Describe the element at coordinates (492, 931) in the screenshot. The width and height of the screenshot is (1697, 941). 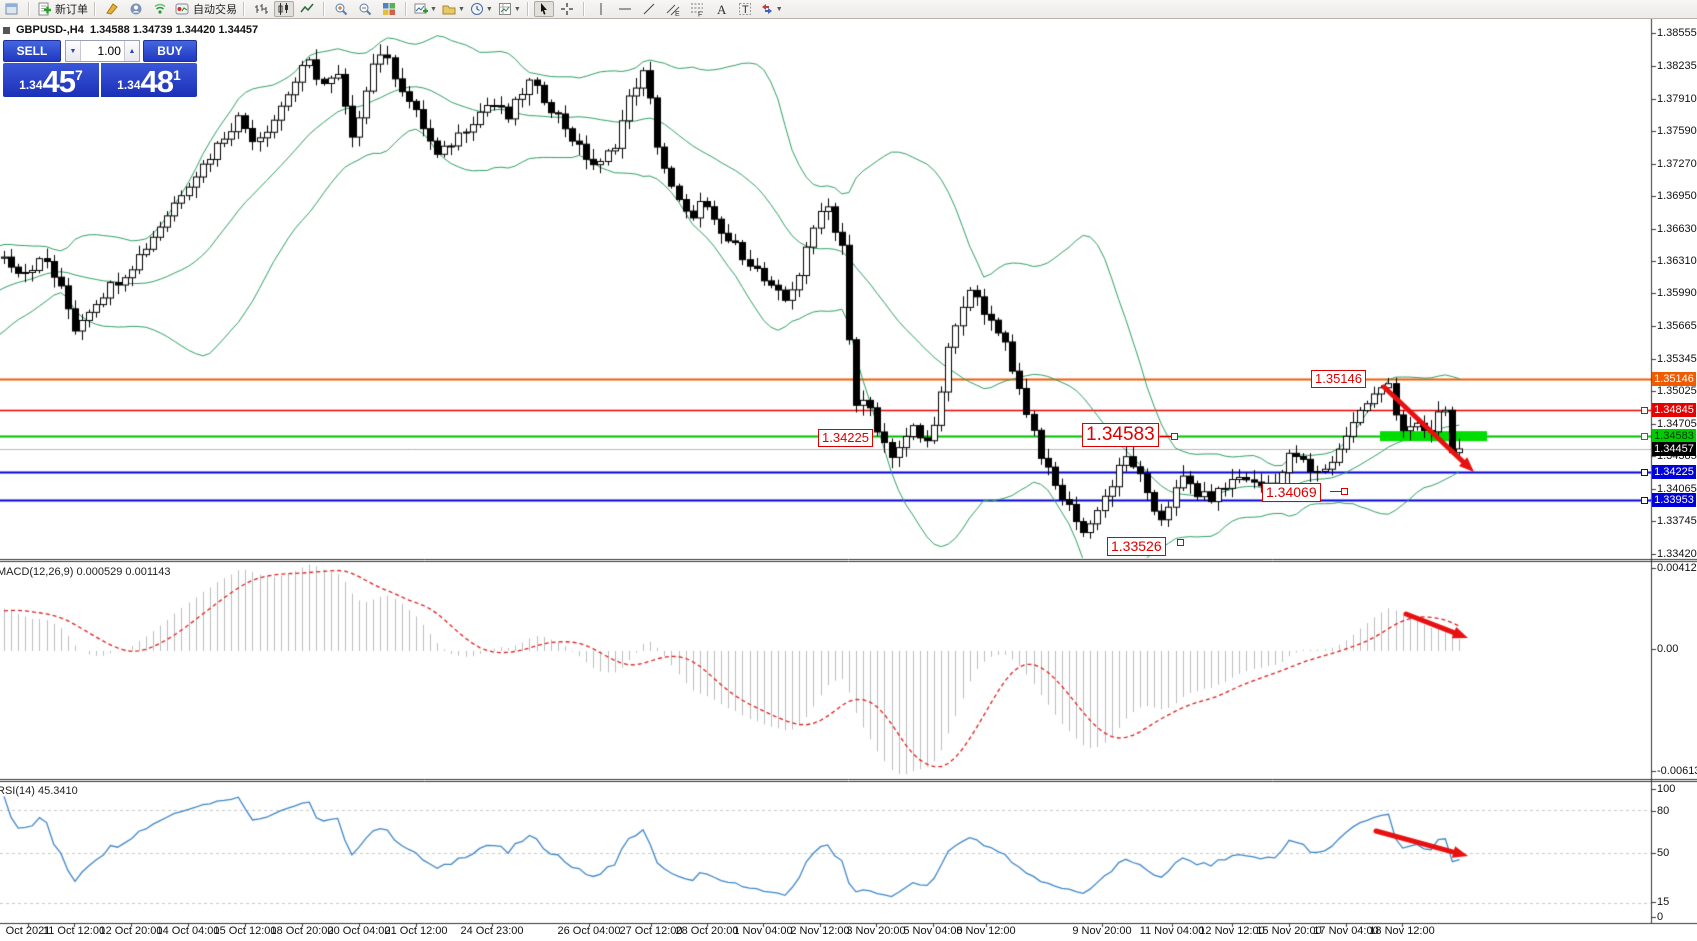
I see `date-tick-label: 24 Oct 23:00` at that location.